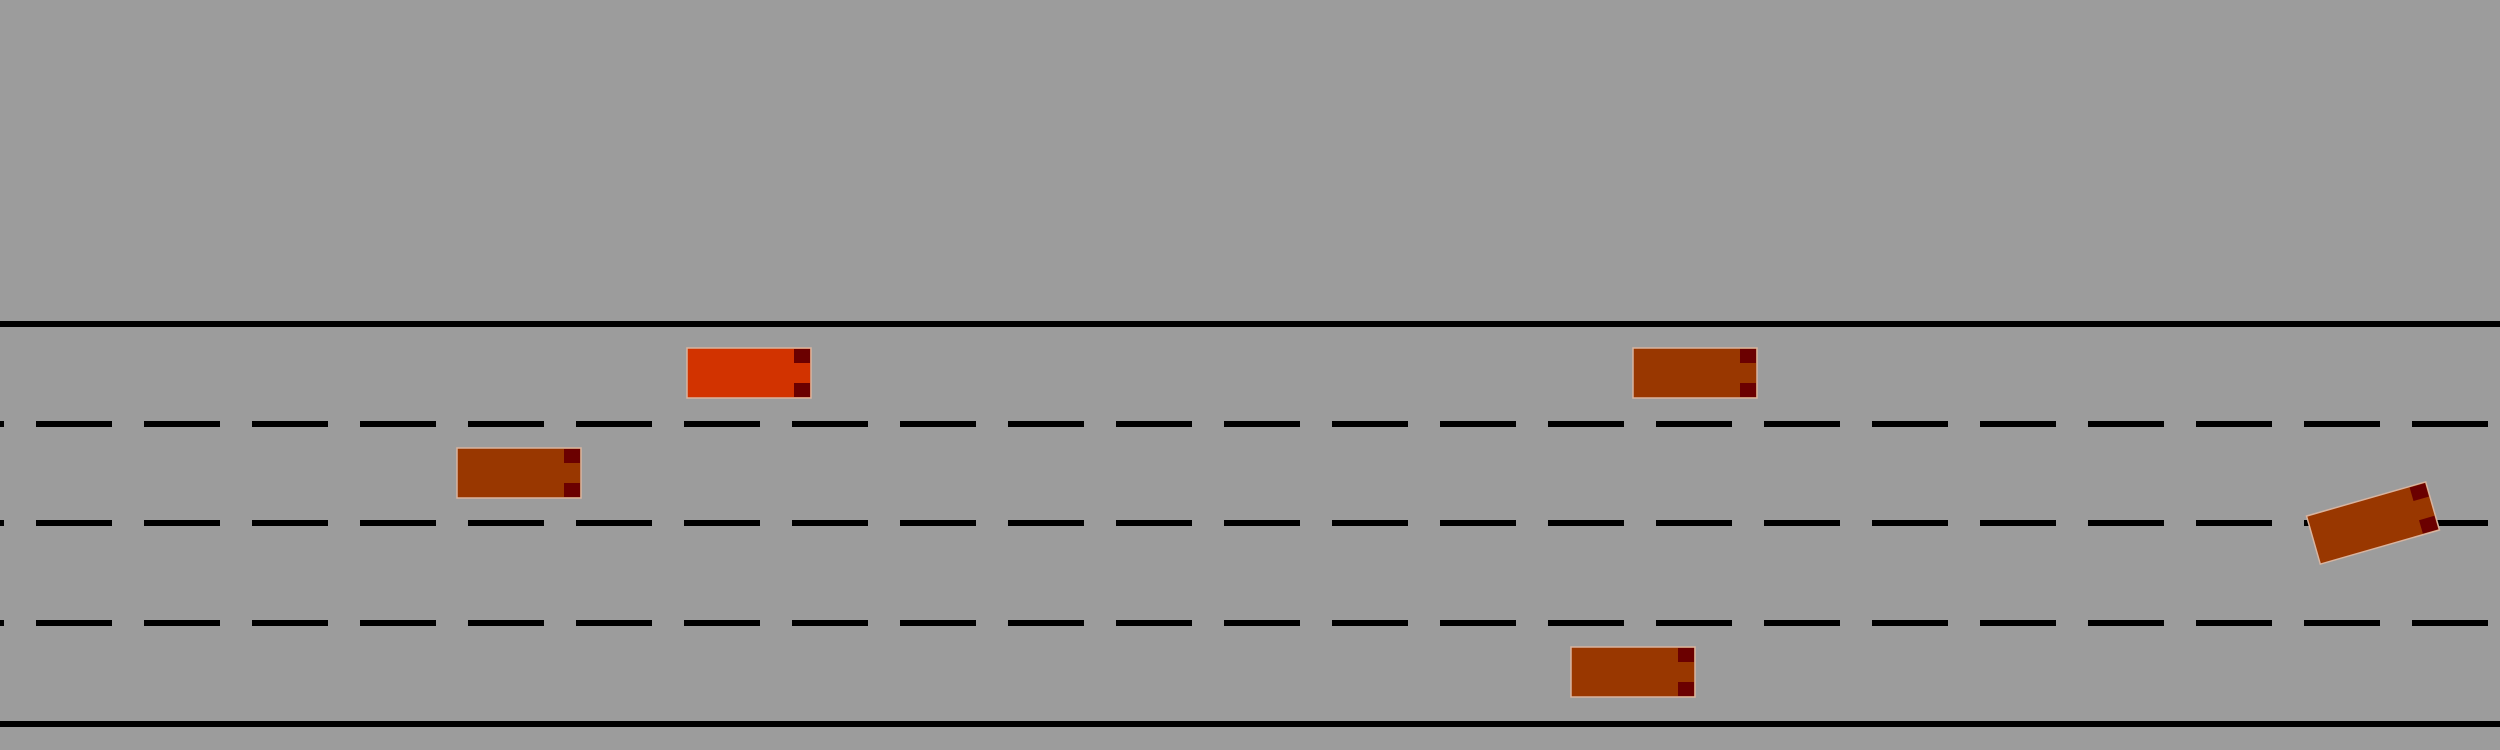 Image resolution: width=2500 pixels, height=750 pixels. I want to click on vehicle-lane1-ahead, so click(1695, 373).